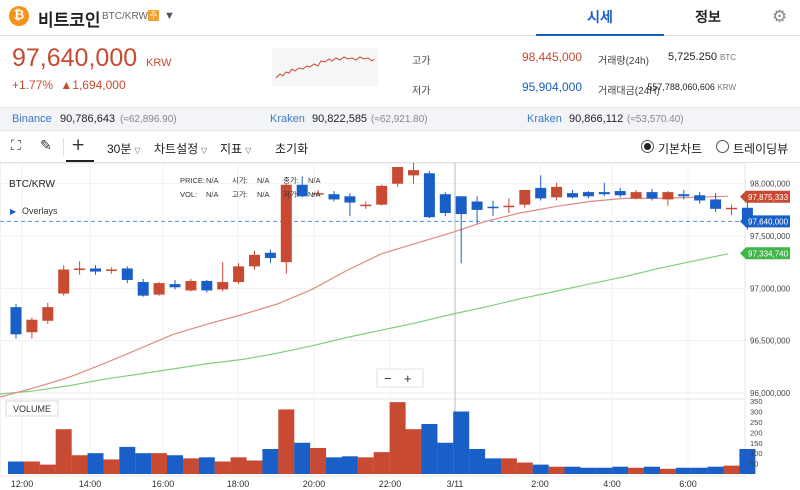 The width and height of the screenshot is (800, 490). Describe the element at coordinates (90, 484) in the screenshot. I see `time-tick-label: 14:00` at that location.